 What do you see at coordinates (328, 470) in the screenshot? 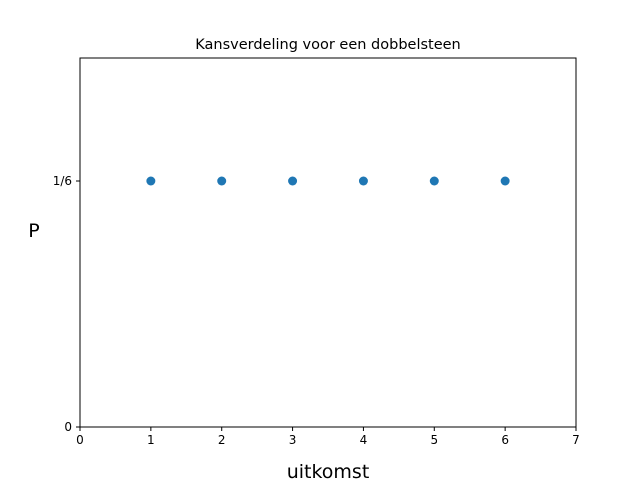
I see `x-axis-label: uitkomst` at bounding box center [328, 470].